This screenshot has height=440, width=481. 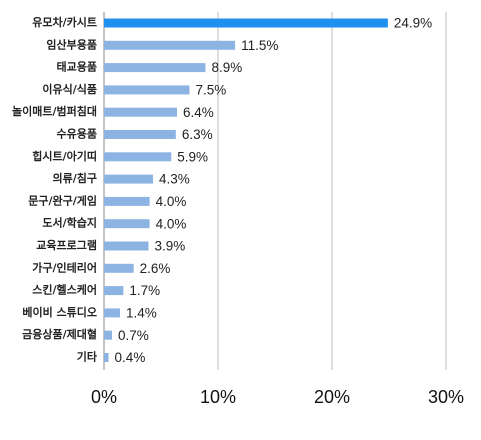 I want to click on x-tick-label: 10%, so click(x=218, y=397).